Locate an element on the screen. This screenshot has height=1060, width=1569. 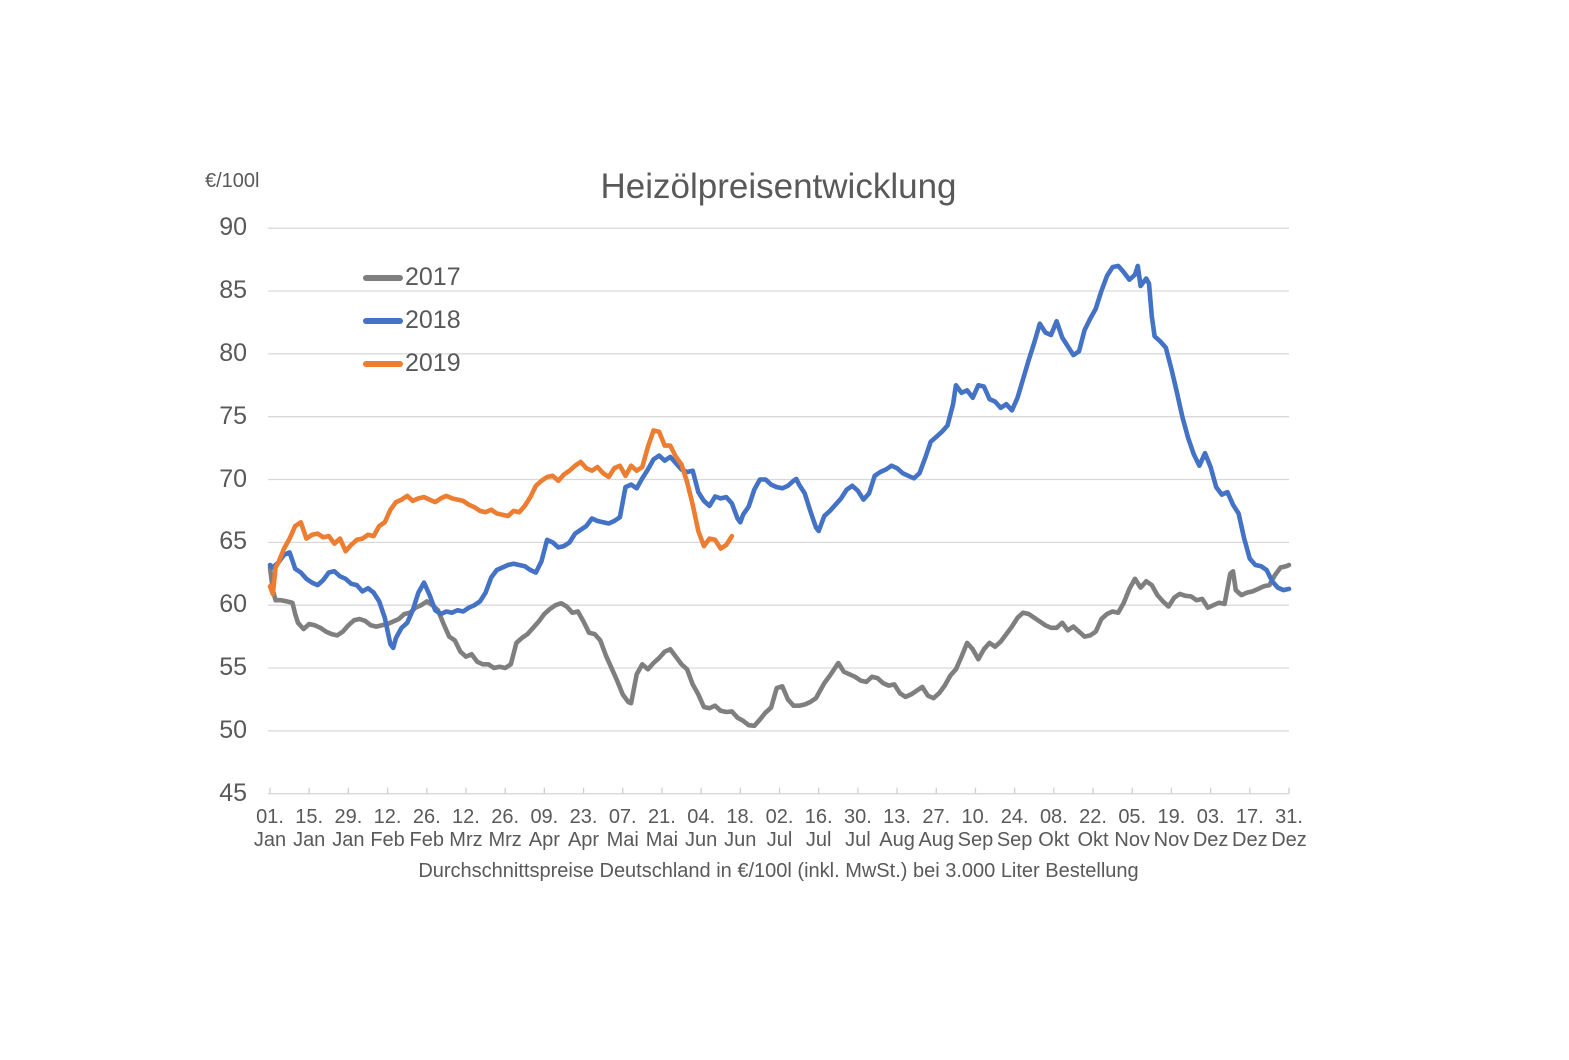
x-tick-day: 09. is located at coordinates (544, 817).